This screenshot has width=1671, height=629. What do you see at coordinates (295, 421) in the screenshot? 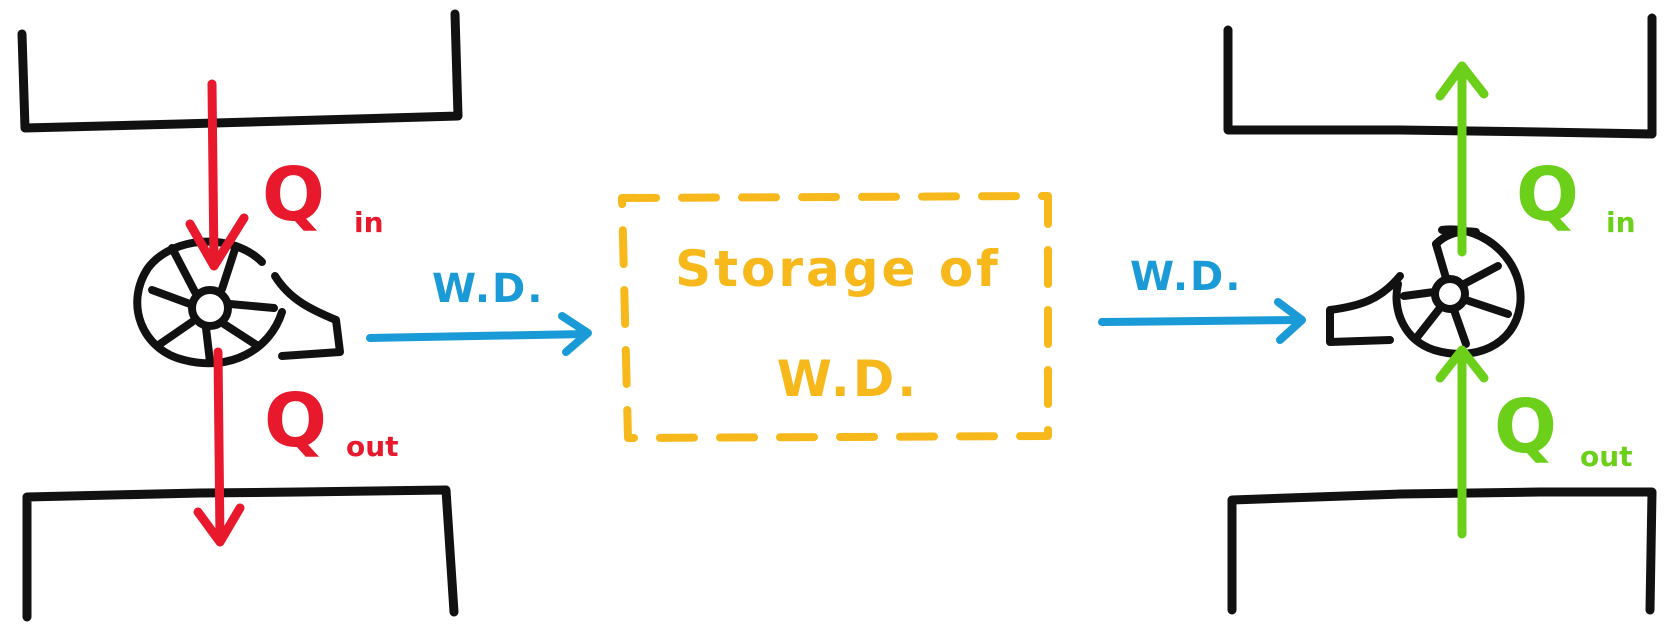
I see `left-qout-symbol: Q` at bounding box center [295, 421].